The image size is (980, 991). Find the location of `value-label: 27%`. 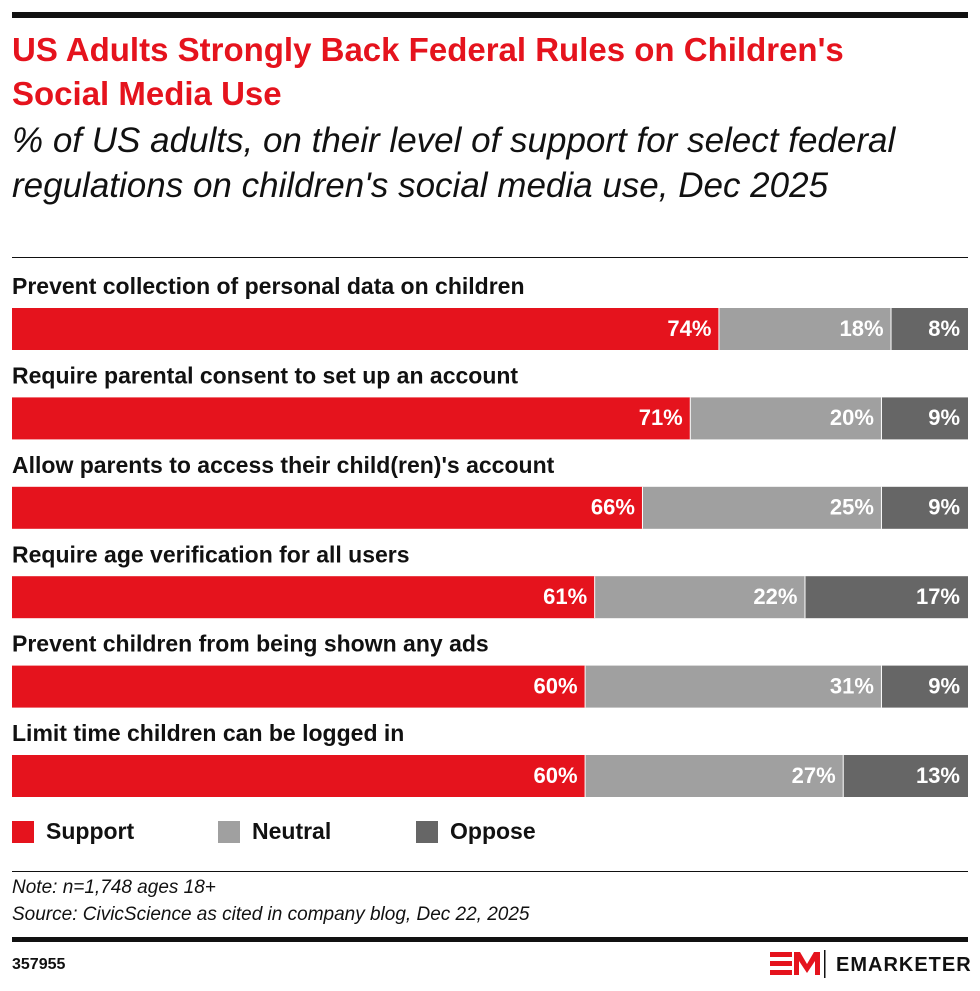

value-label: 27% is located at coordinates (814, 775).